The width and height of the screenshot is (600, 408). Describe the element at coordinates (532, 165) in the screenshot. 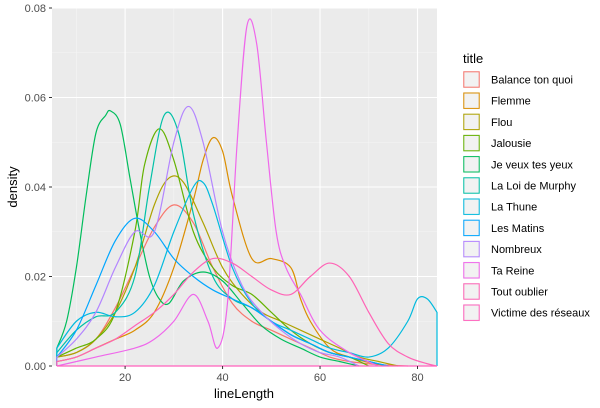

I see `legend-label-5: Je veux tes yeux` at that location.